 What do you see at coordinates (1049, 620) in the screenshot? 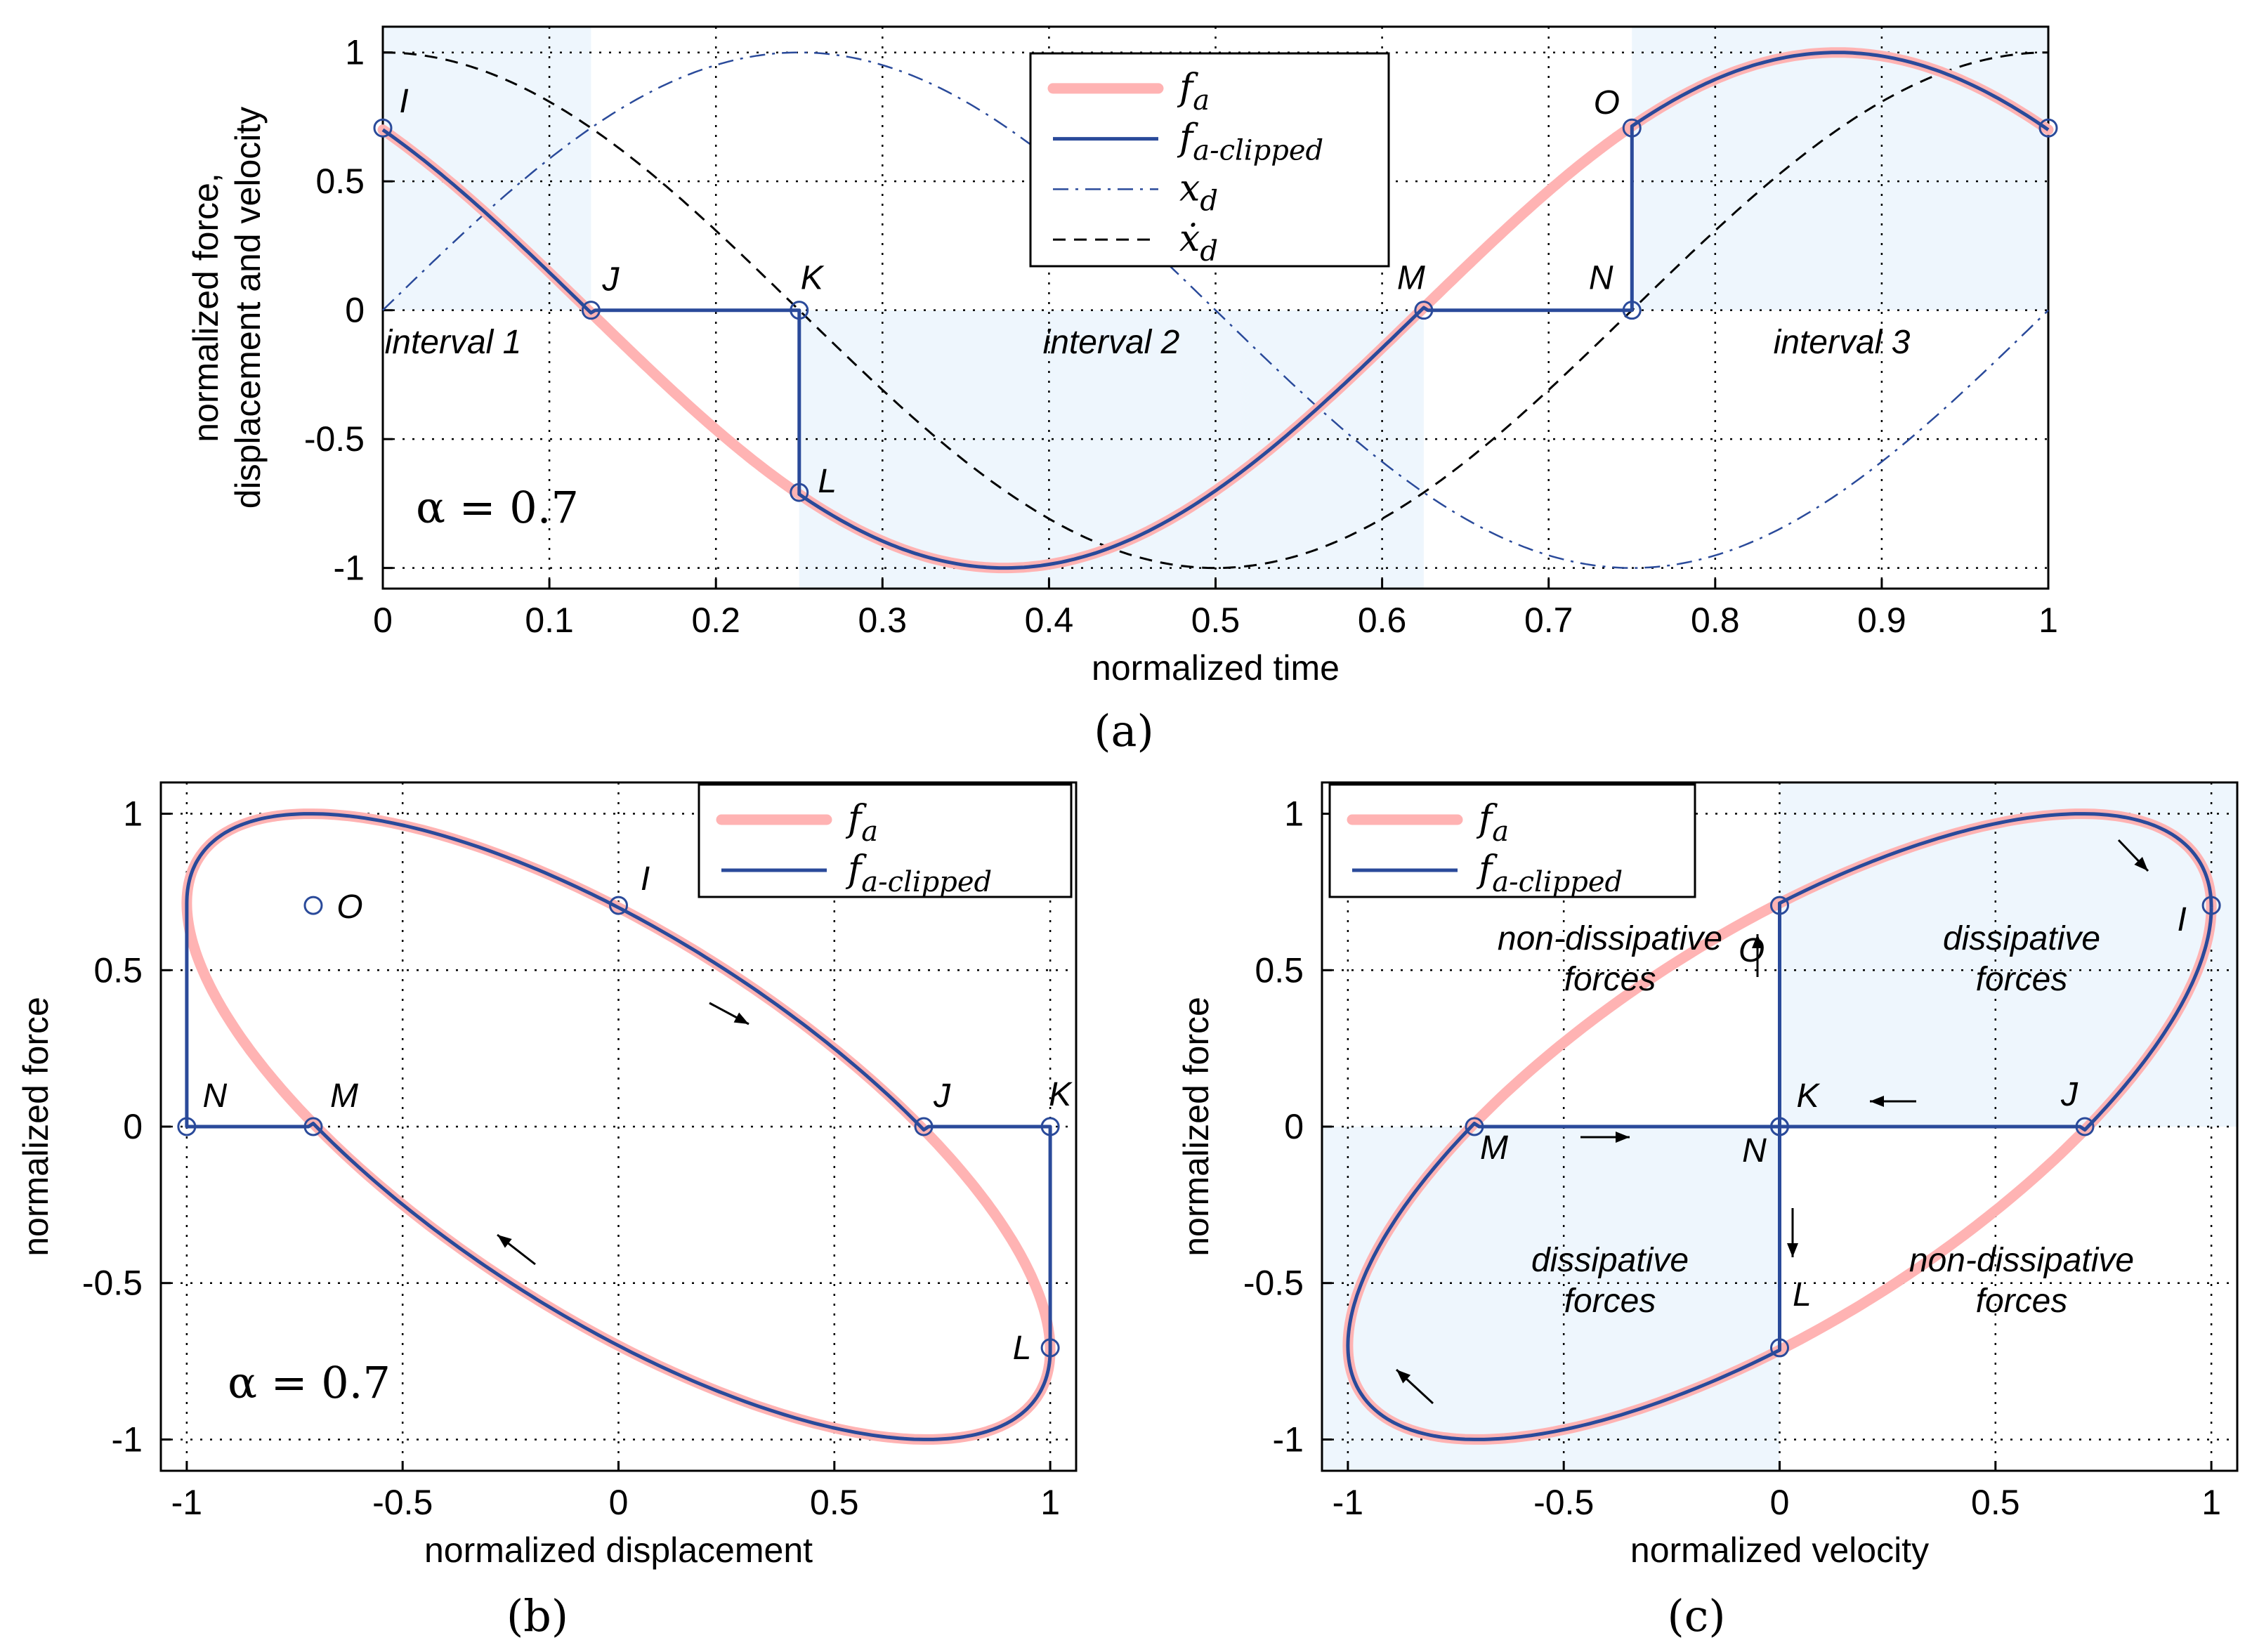
I see `x-tick-label: 0.4` at bounding box center [1049, 620].